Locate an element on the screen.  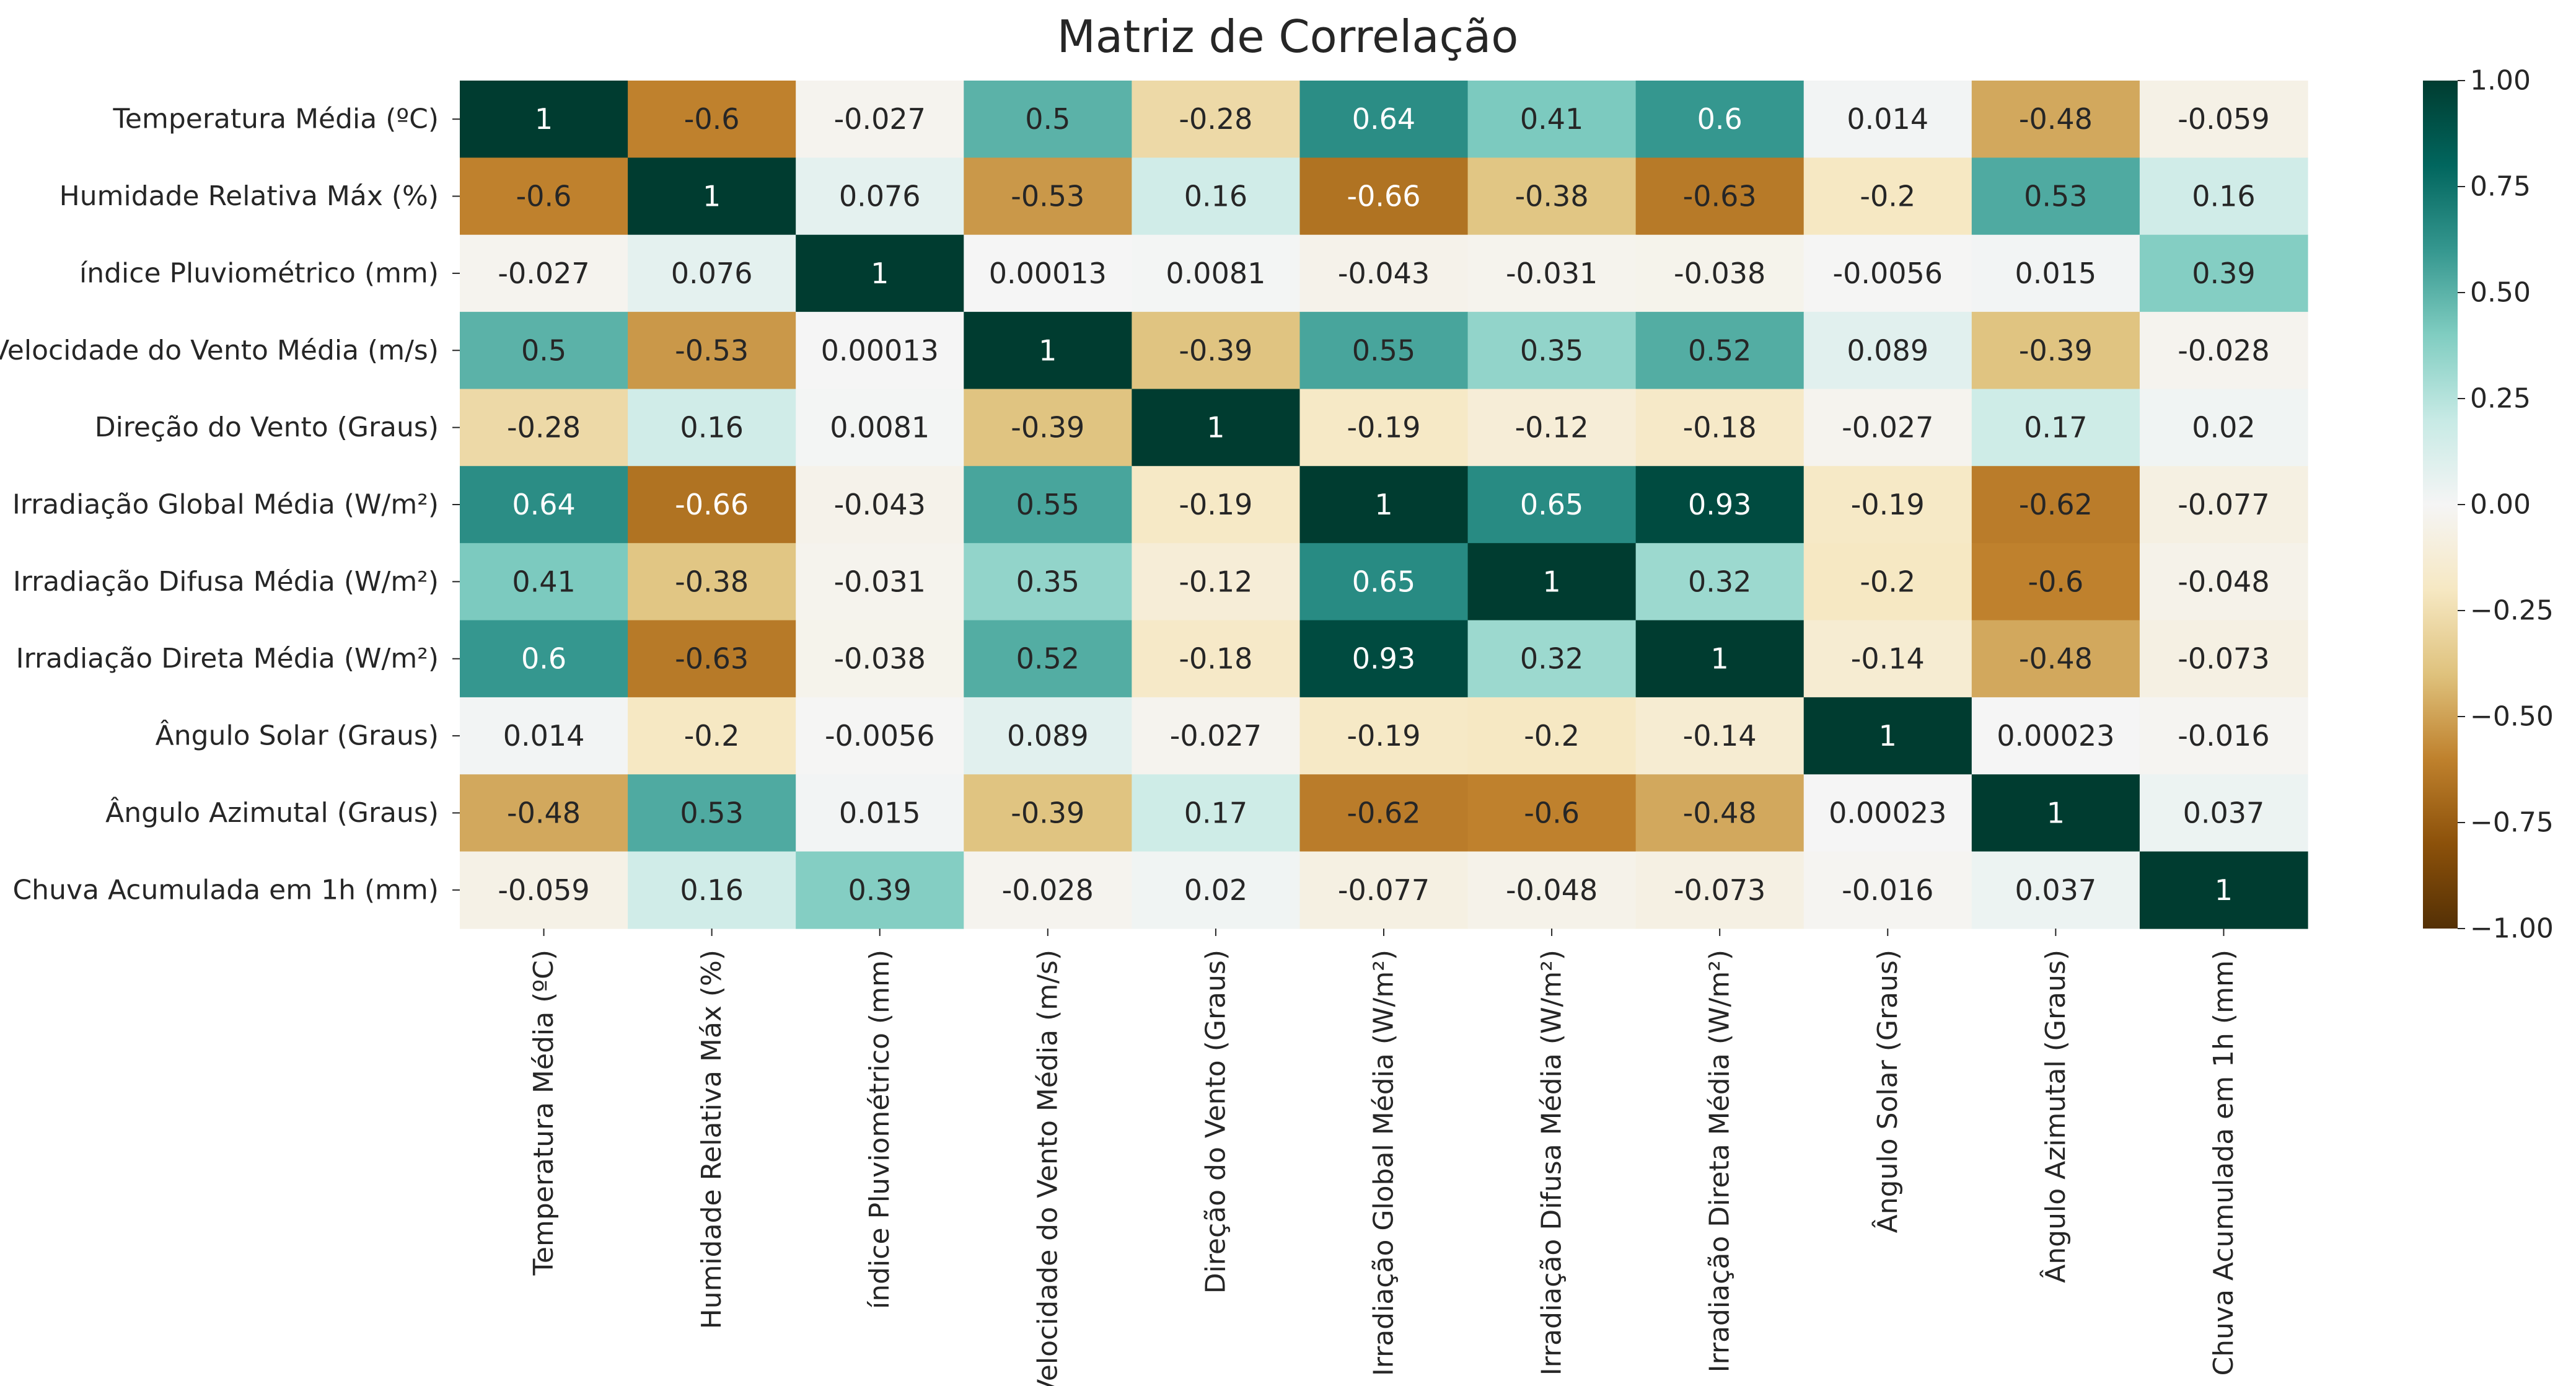
colorbar-tick-label: −0.75 is located at coordinates (2512, 823).